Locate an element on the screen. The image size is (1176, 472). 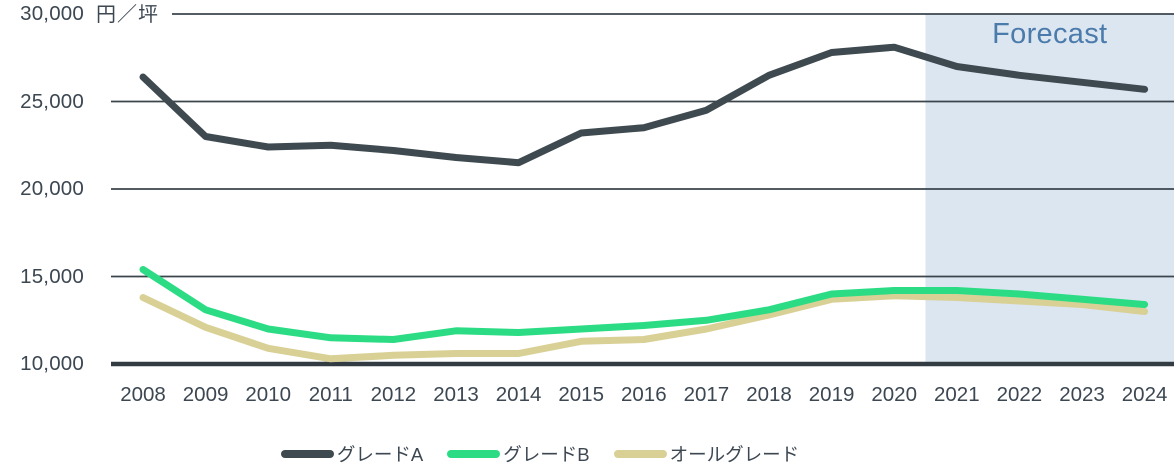
legend-item-grade-b: グレードB is located at coordinates (518, 454).